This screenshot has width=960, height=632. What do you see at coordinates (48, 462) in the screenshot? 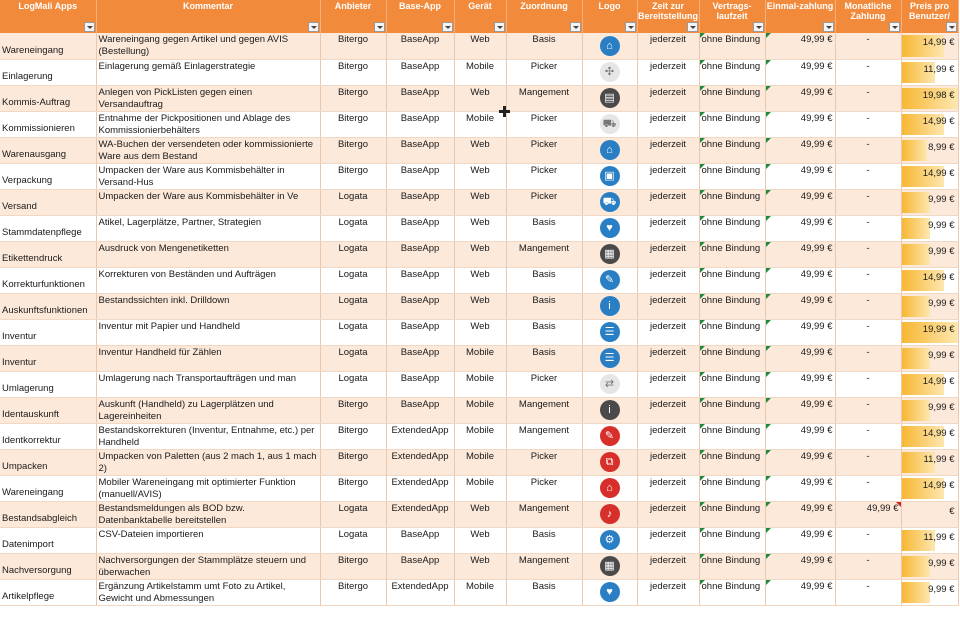
I see `app-name-cell: Umpacken` at bounding box center [48, 462].